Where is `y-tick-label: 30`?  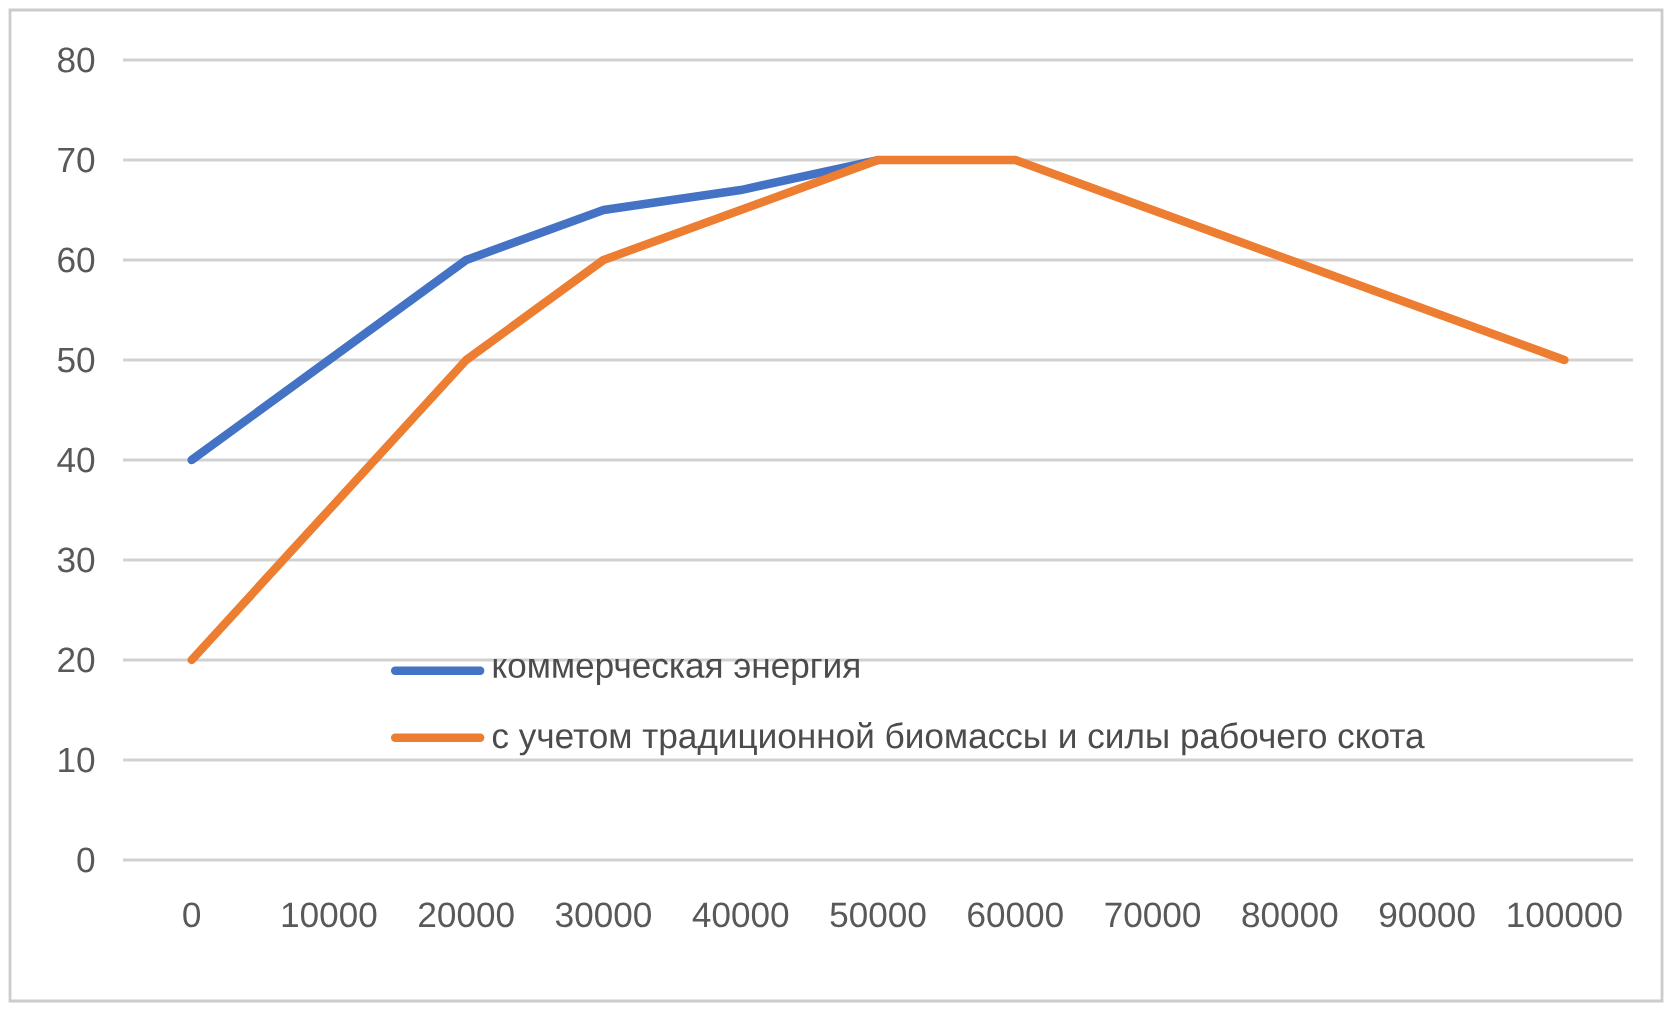
y-tick-label: 30 is located at coordinates (76, 560).